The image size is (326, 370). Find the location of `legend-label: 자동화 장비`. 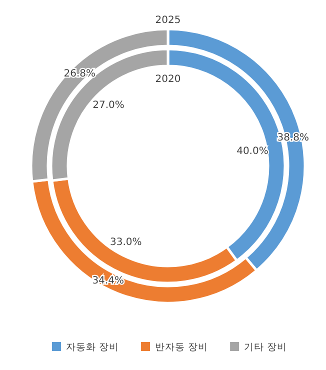

legend-label: 자동화 장비 is located at coordinates (93, 347).